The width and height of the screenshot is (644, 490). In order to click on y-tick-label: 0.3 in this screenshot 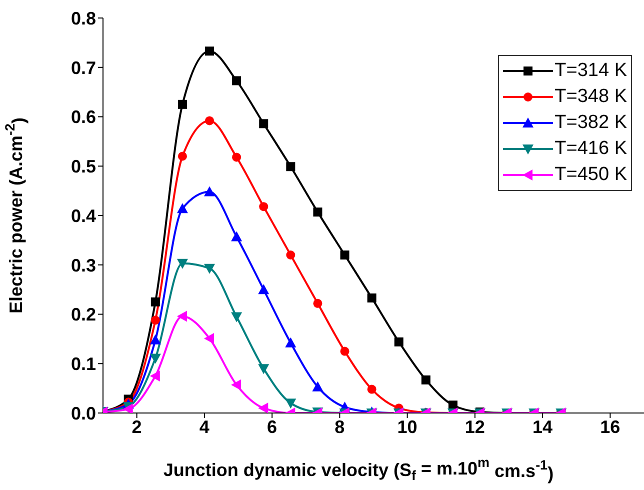, I will do `click(83, 265)`.